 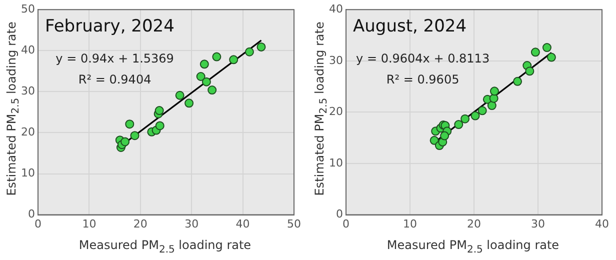 I want to click on y-tick-label: 50, so click(x=27, y=9).